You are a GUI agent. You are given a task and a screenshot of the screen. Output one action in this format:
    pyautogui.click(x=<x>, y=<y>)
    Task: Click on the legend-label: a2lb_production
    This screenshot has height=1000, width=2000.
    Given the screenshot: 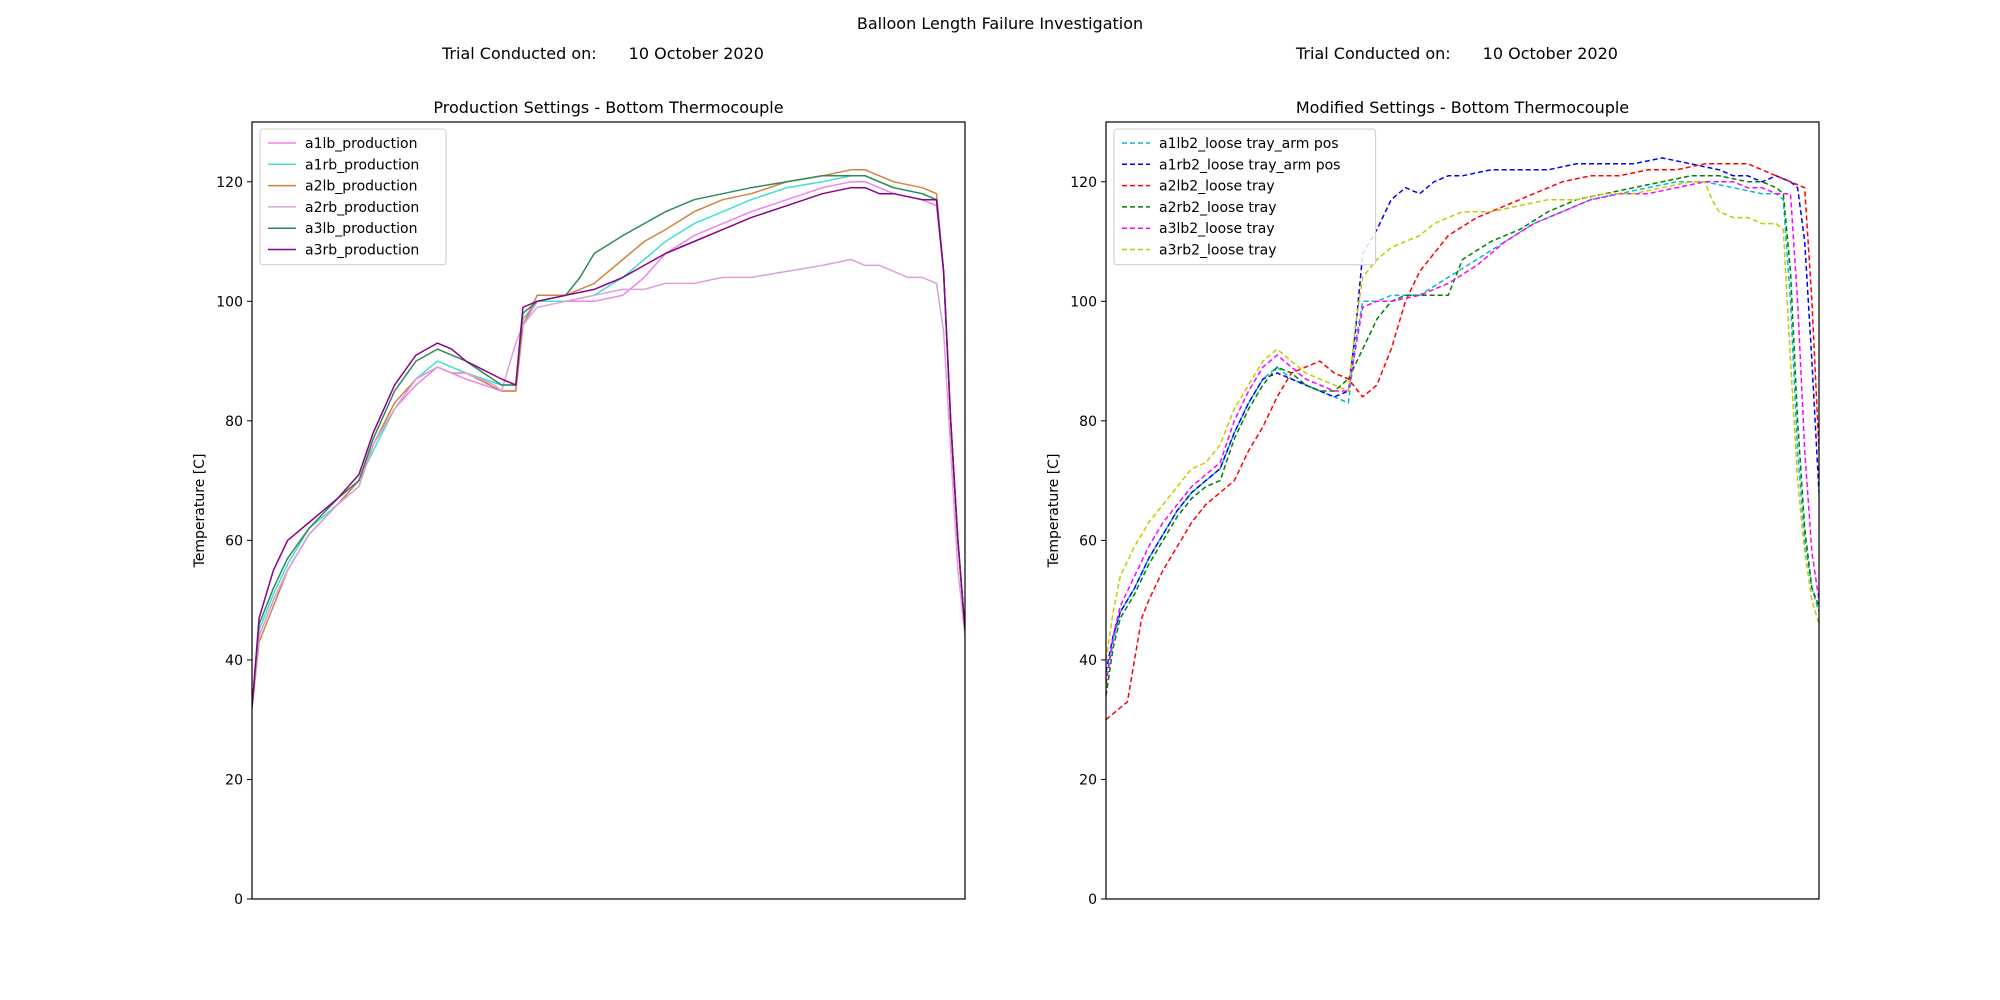 What is the action you would take?
    pyautogui.click(x=361, y=187)
    